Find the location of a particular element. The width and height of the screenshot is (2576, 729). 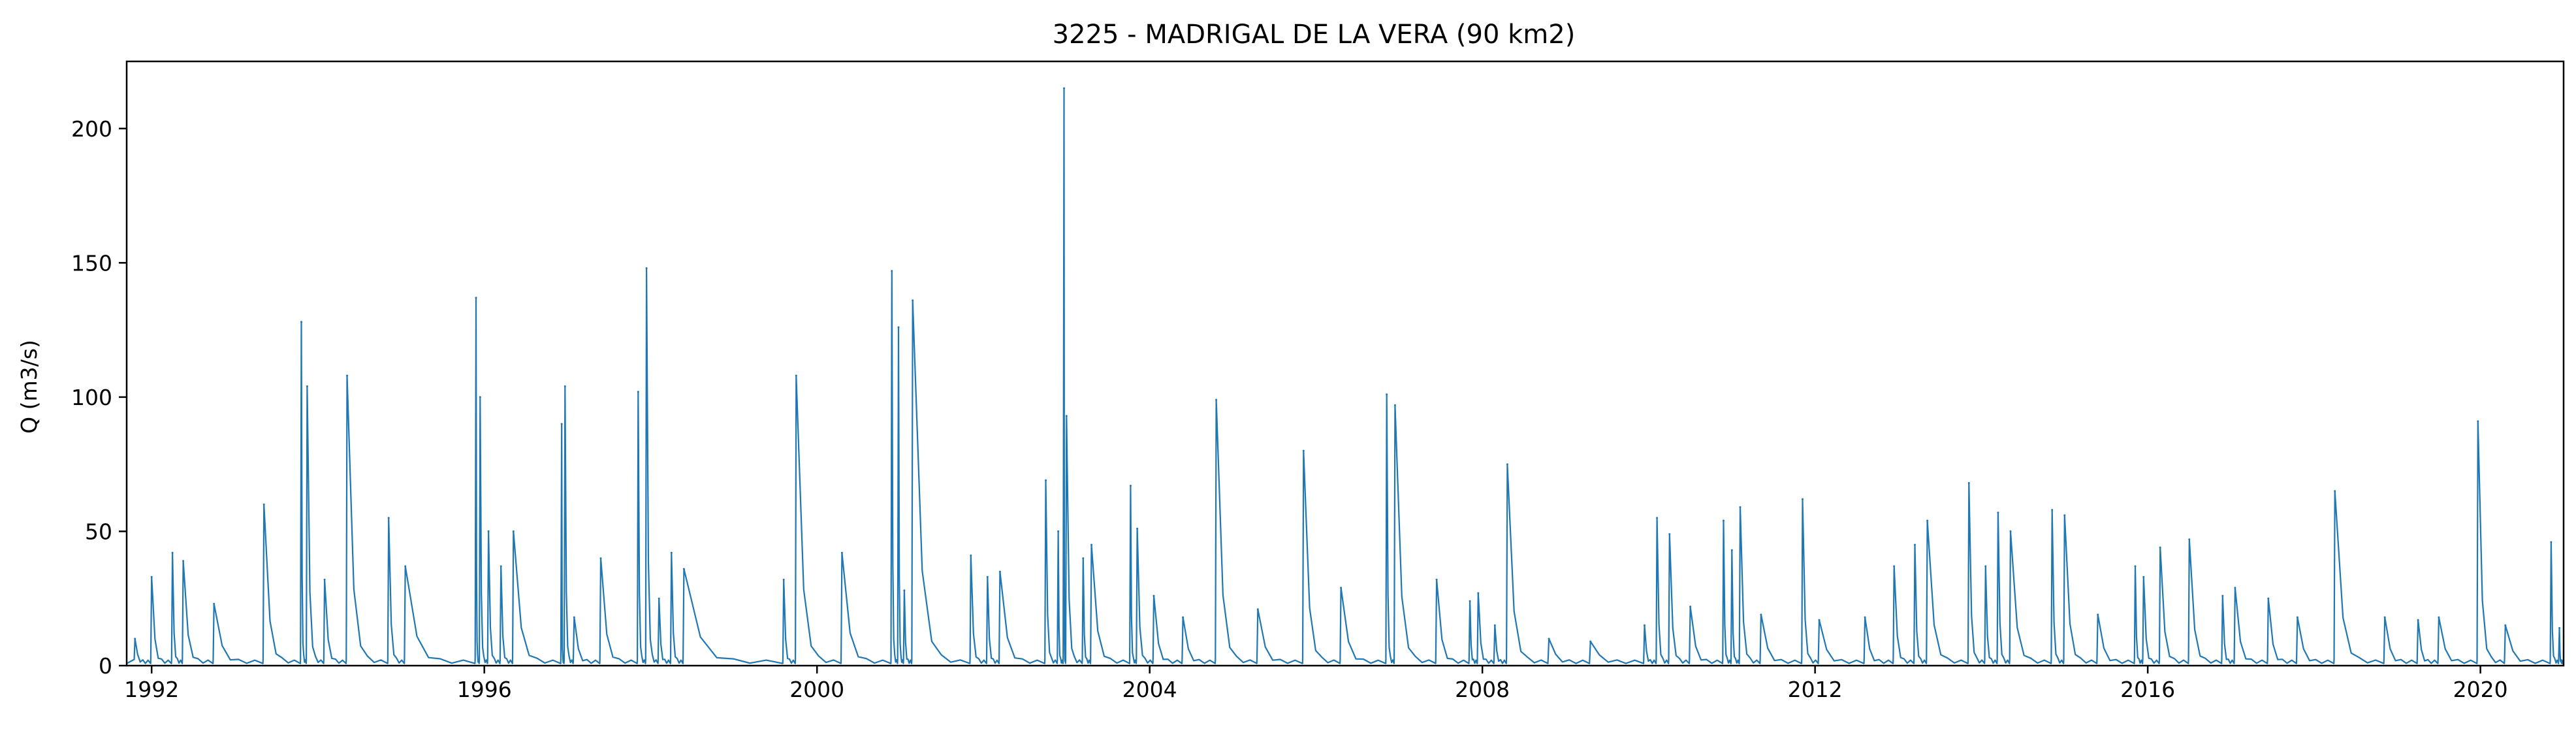

x-tick-label: 2012 is located at coordinates (1815, 689).